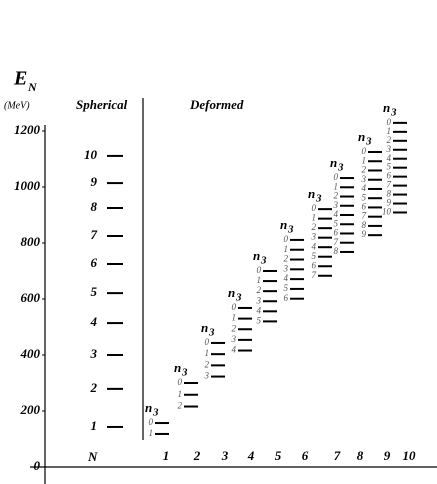 The image size is (437, 484). Describe the element at coordinates (91, 154) in the screenshot. I see `spherical-label: 10` at that location.